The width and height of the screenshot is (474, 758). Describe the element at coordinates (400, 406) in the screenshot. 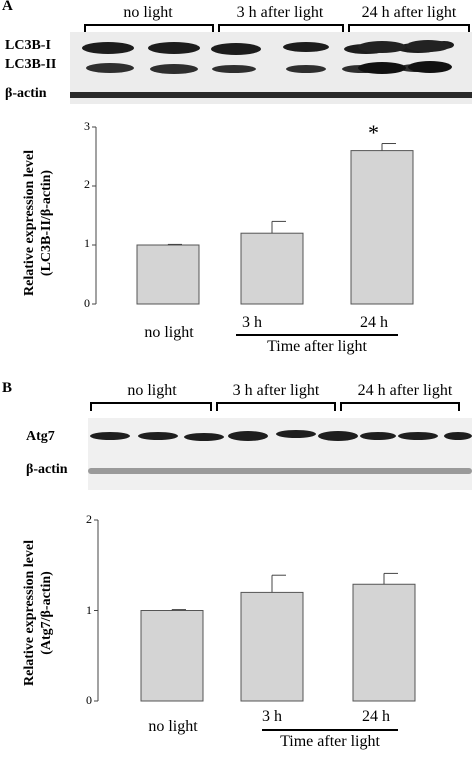

I see `blot-bracket-b-24h` at that location.